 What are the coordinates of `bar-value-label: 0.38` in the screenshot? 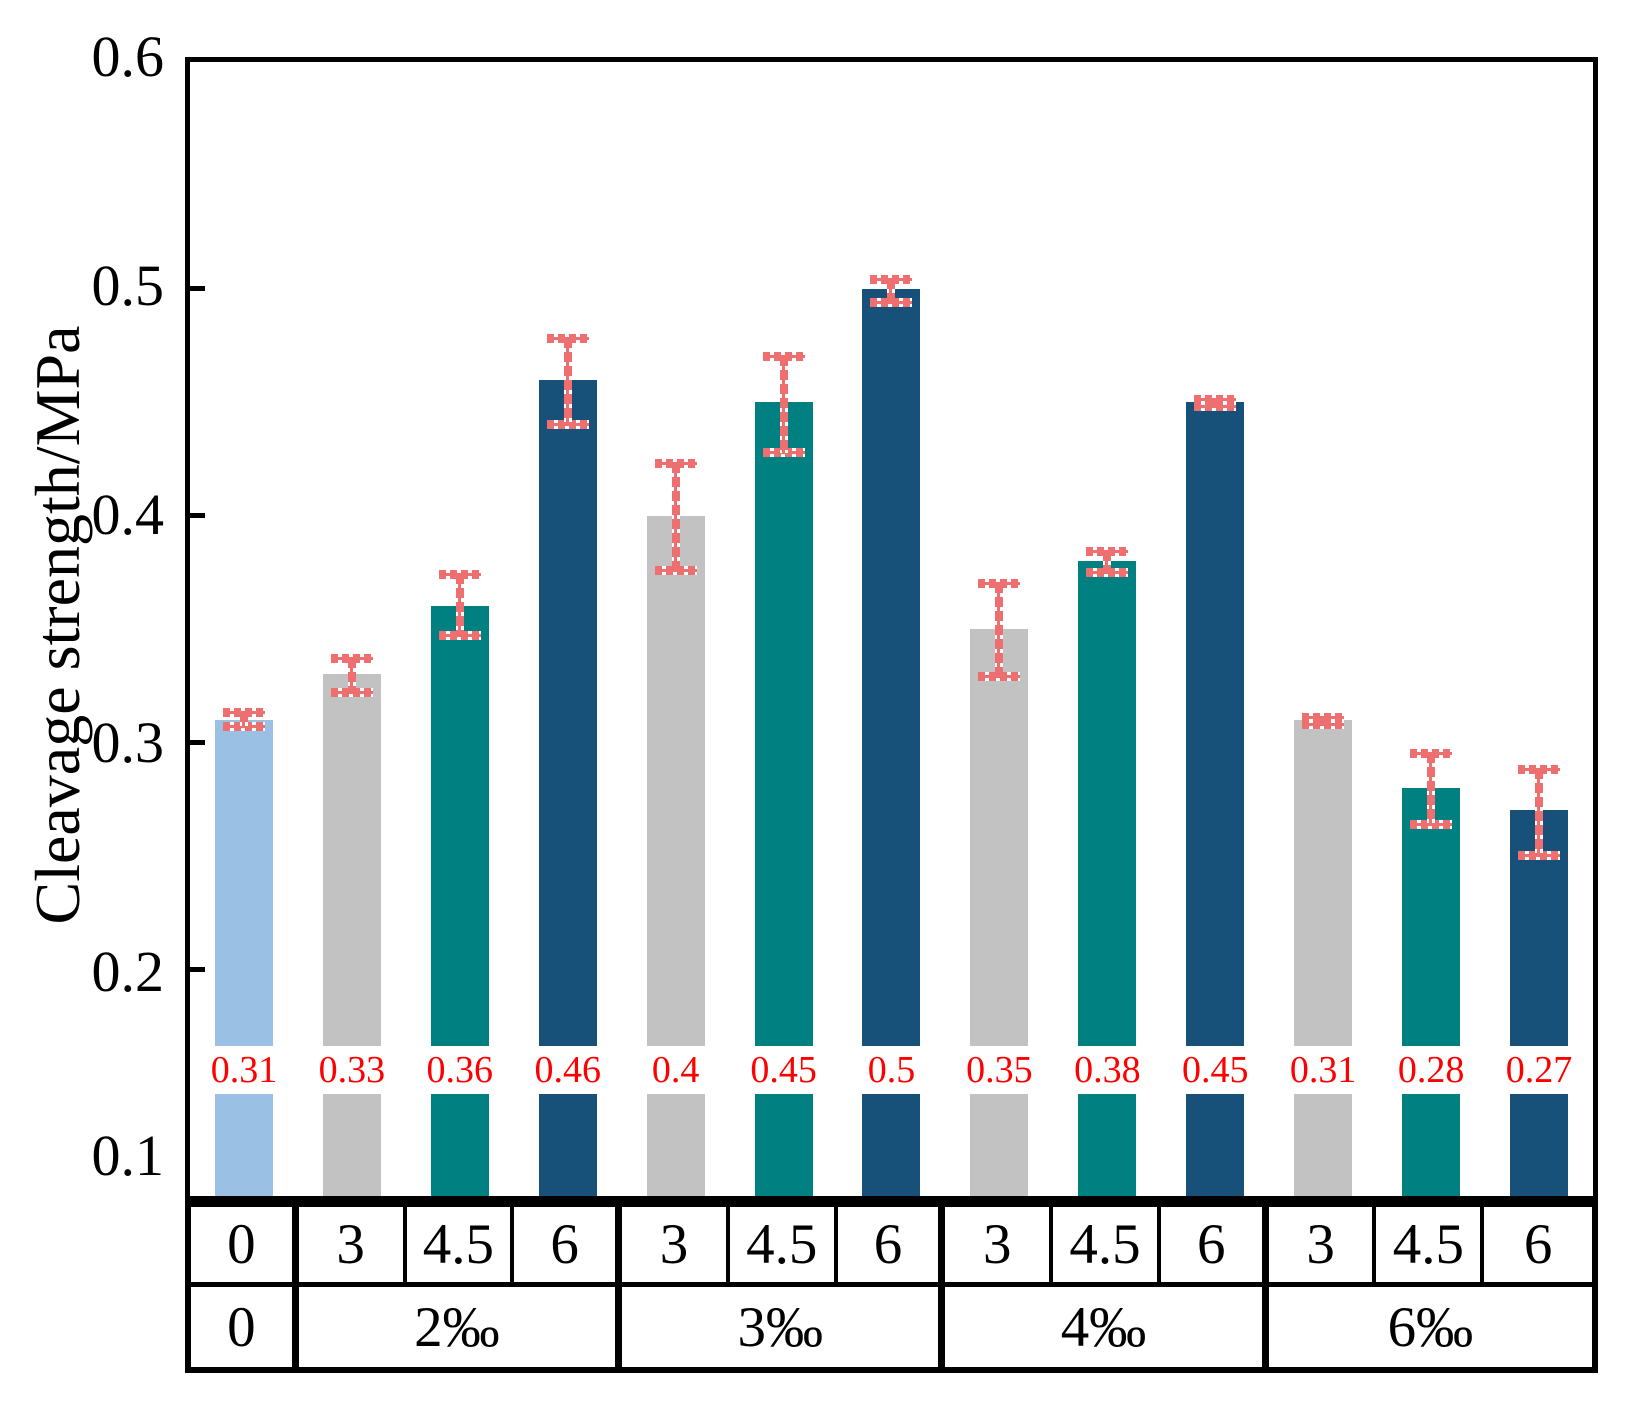 It's located at (1107, 1069).